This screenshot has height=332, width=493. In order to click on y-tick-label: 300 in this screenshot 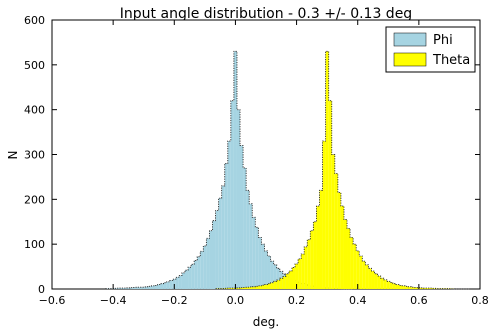, I will do `click(34, 155)`.